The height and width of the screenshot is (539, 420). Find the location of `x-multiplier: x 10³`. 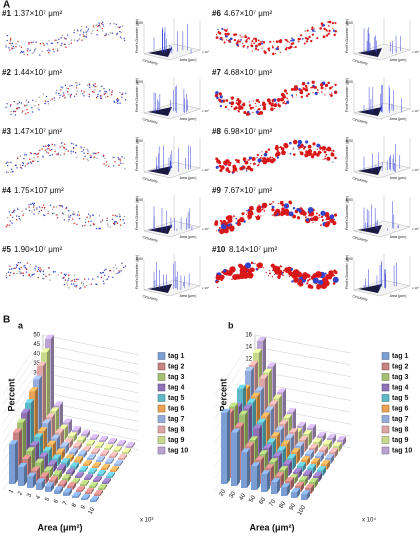

x-multiplier: x 10³ is located at coordinates (146, 521).